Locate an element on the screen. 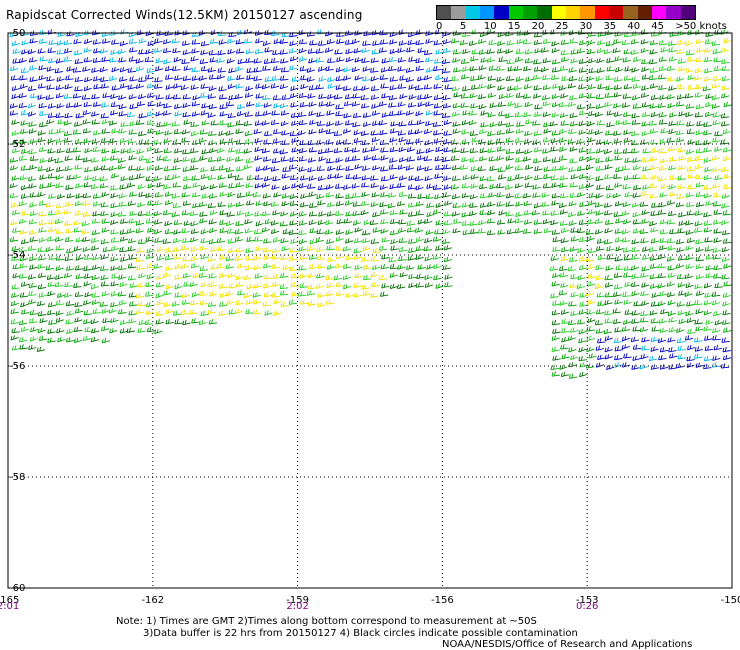  legend-labels: 0 5 10 15 20 25 30 35 40 45 >50 knots is located at coordinates (581, 27).